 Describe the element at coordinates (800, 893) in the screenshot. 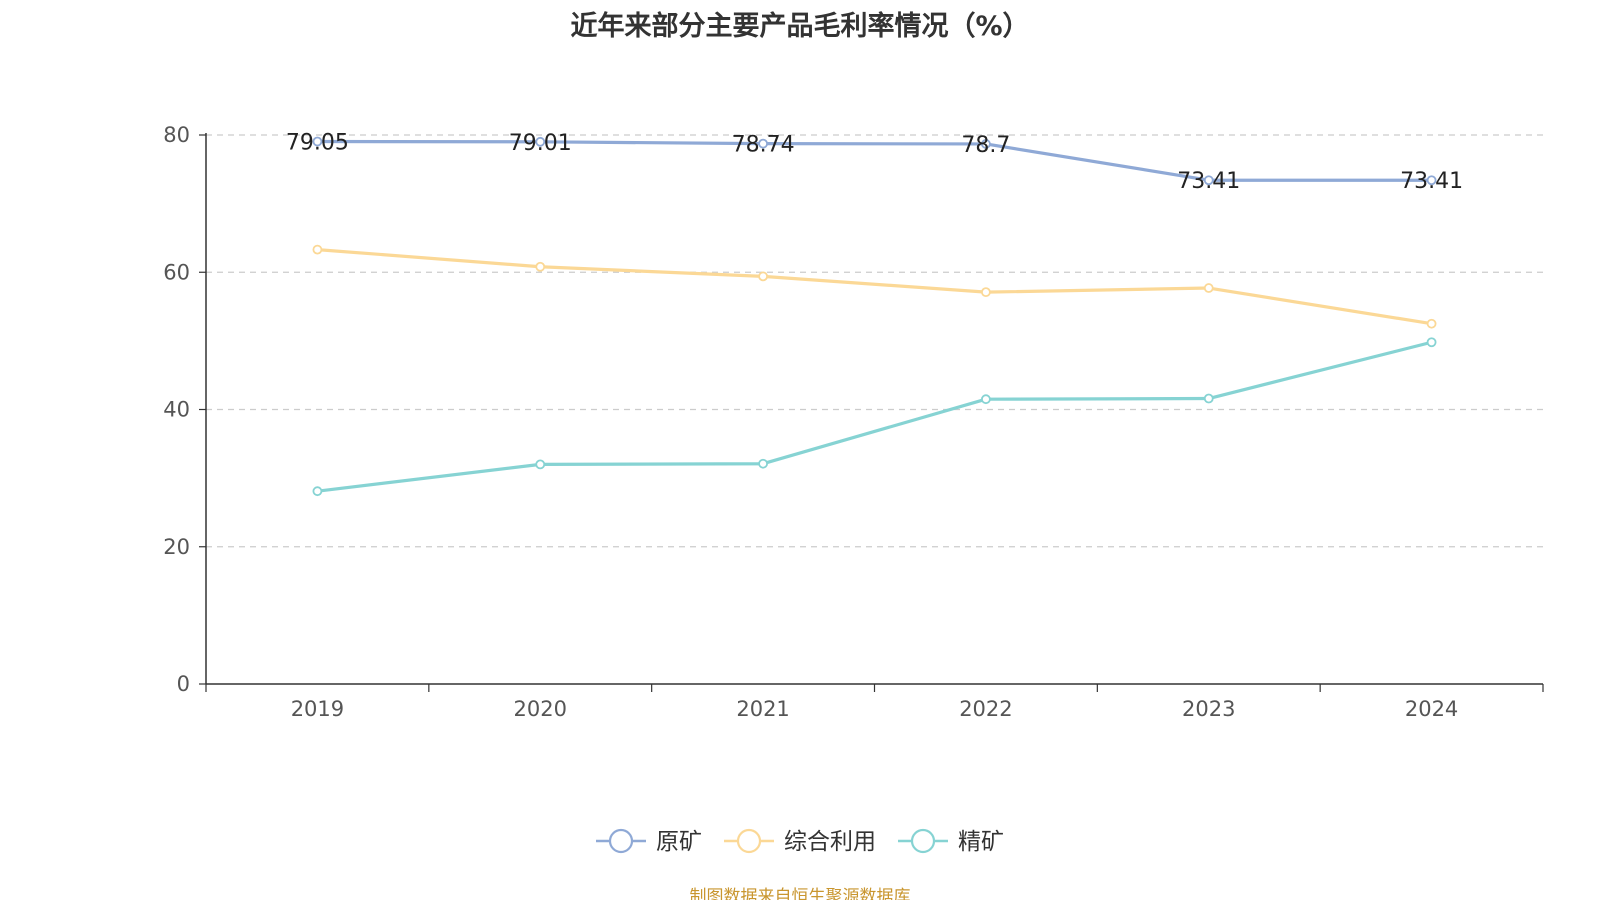

I see `source-note: 制图数据来自恒生聚源数据库` at that location.